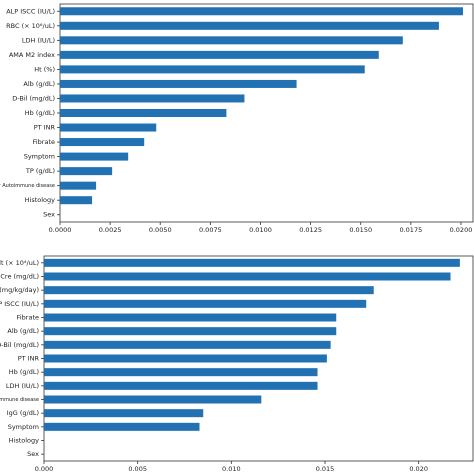 Image resolution: width=474 pixels, height=474 pixels. Describe the element at coordinates (137, 469) in the screenshot. I see `x-tick-label: 0.005` at that location.